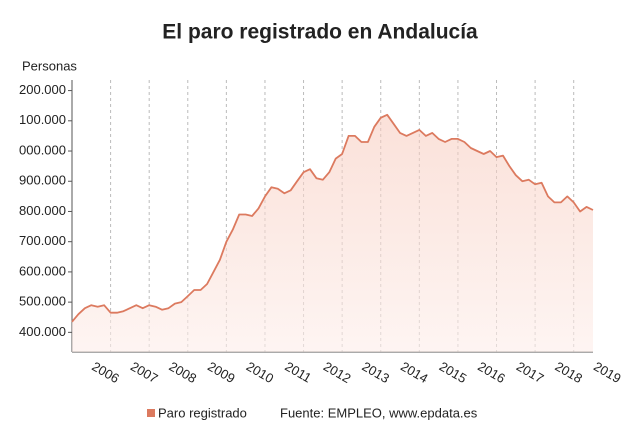 Image resolution: width=640 pixels, height=431 pixels. Describe the element at coordinates (42, 240) in the screenshot. I see `y-tick-label: 700.000` at that location.